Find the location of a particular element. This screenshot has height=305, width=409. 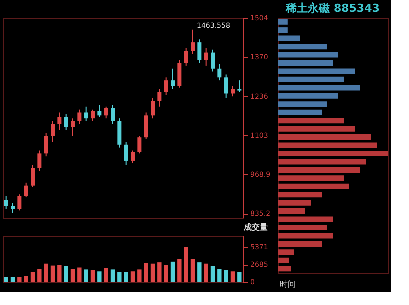

text: 时间 is located at coordinates (288, 284).